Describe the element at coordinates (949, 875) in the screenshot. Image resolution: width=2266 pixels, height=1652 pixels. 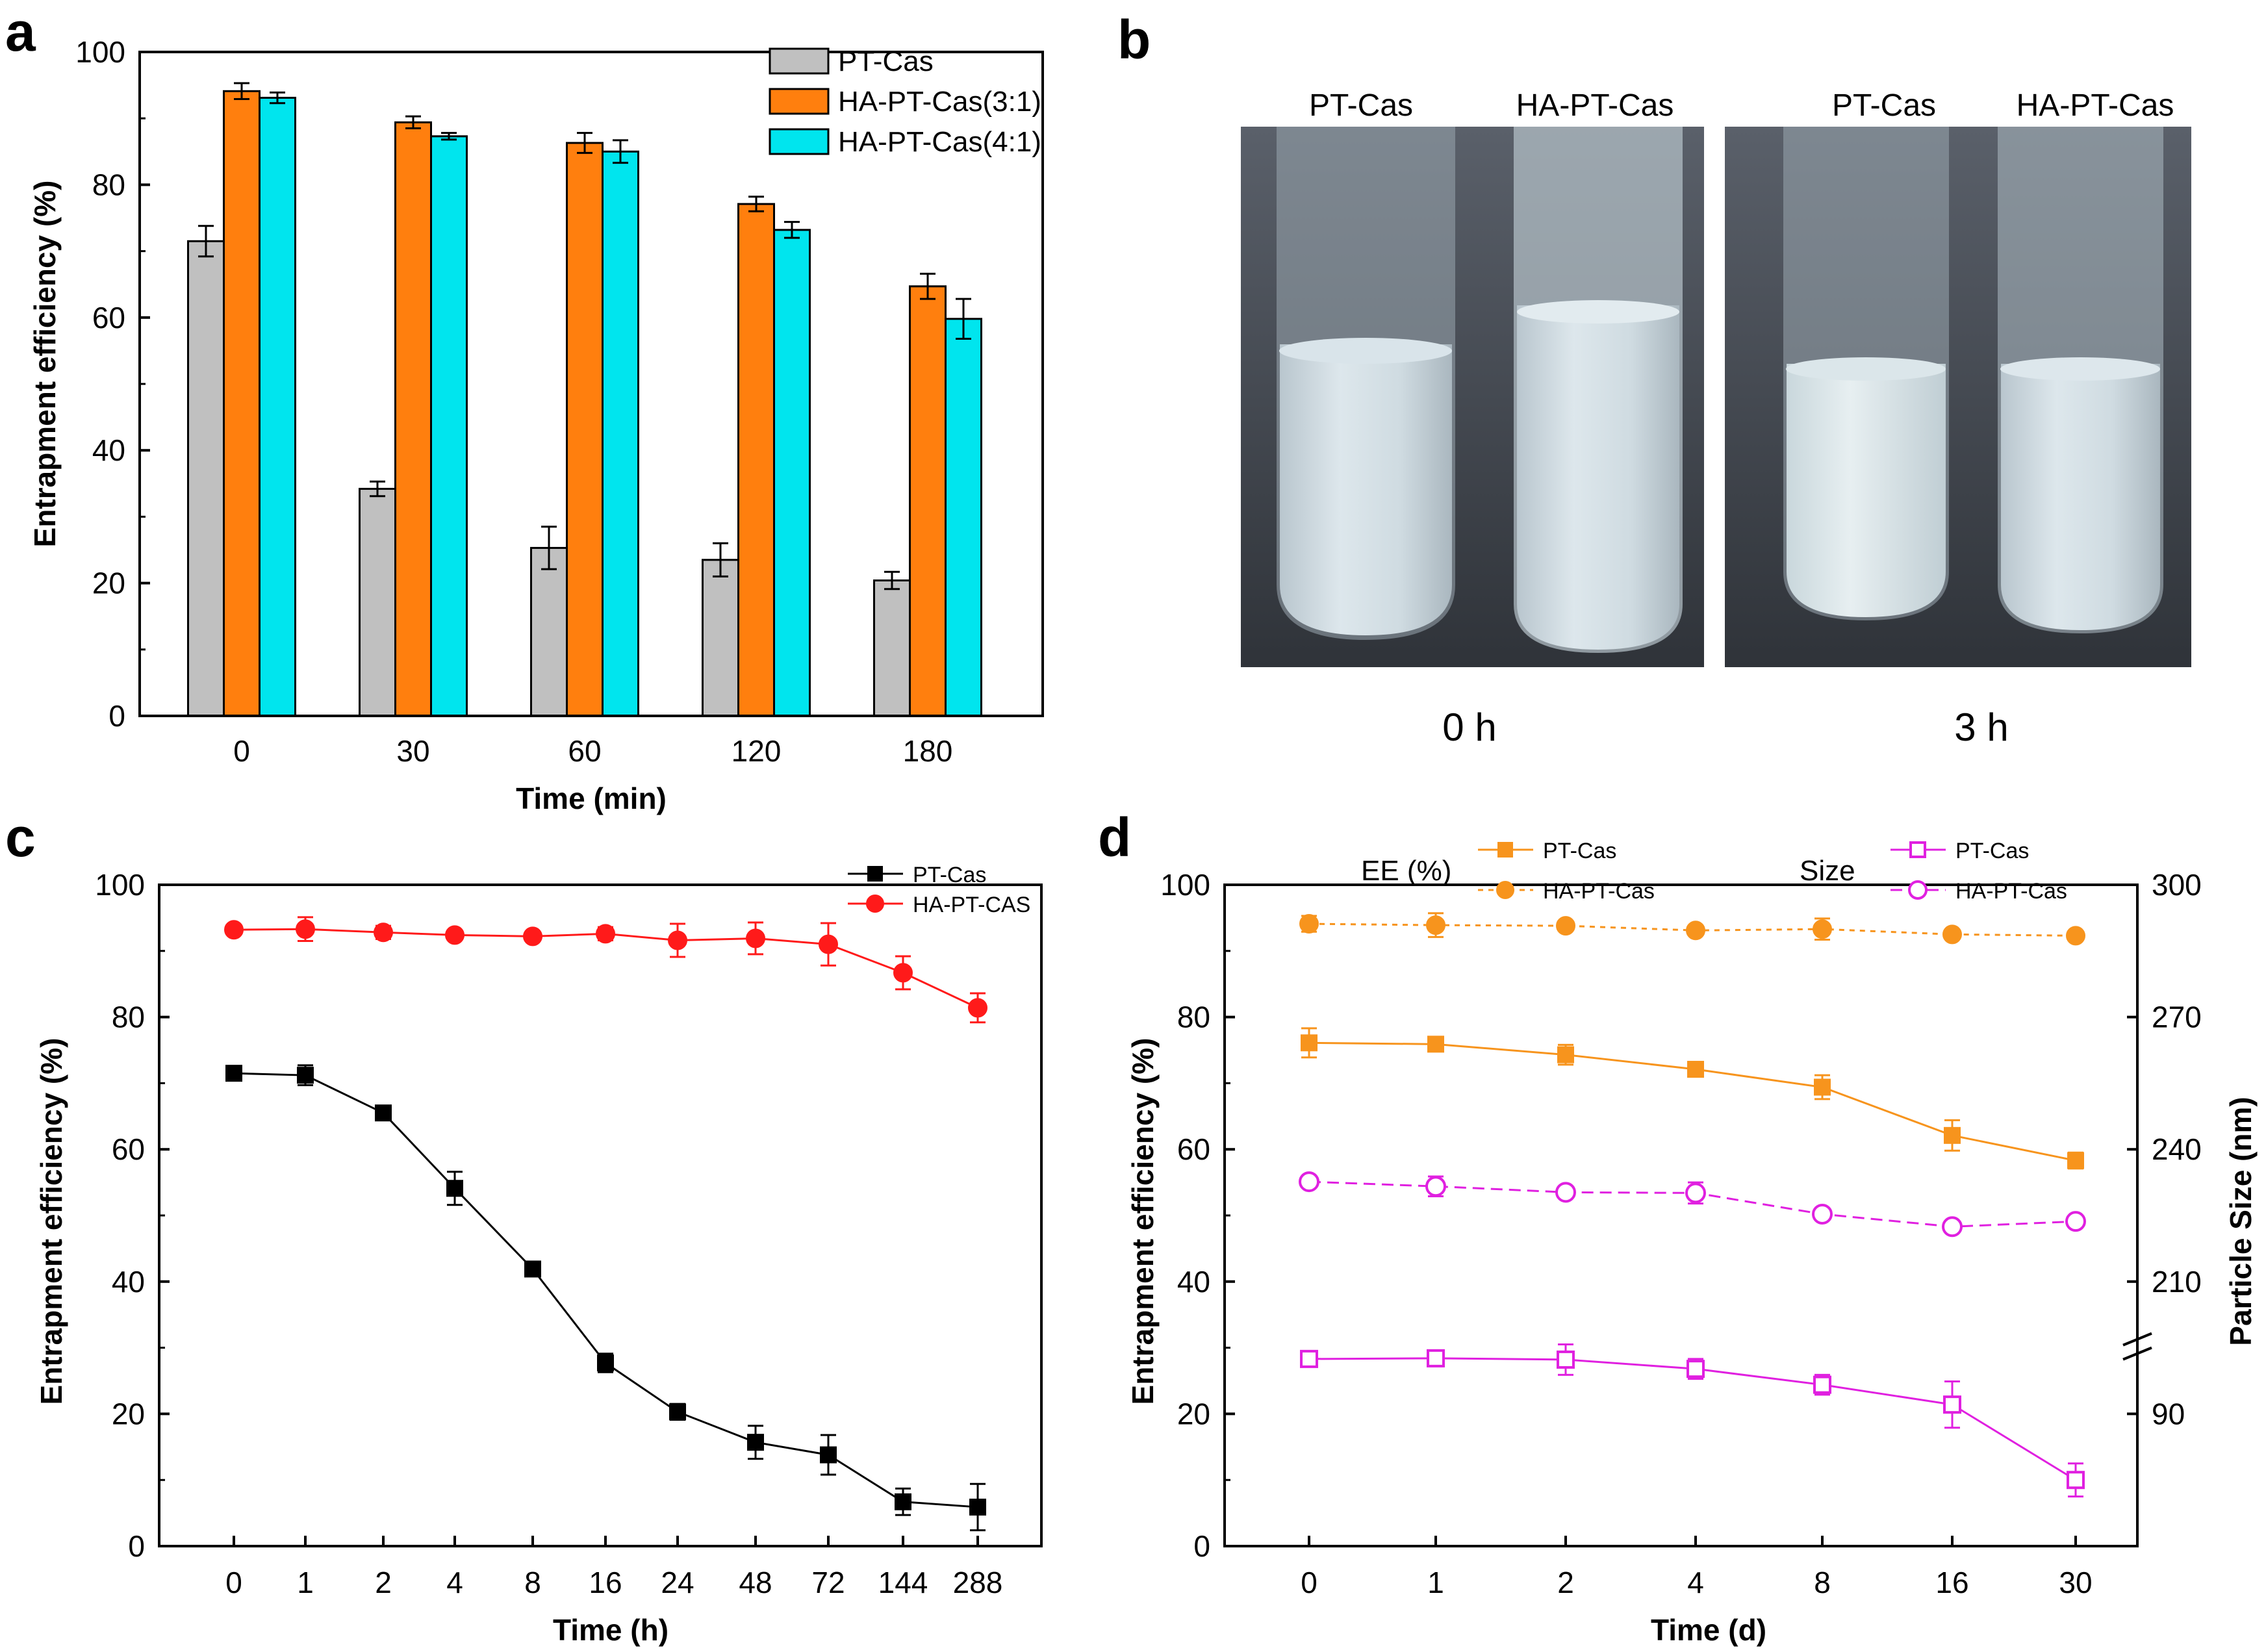
I see `panel-c-legend-label: PT-Cas` at that location.